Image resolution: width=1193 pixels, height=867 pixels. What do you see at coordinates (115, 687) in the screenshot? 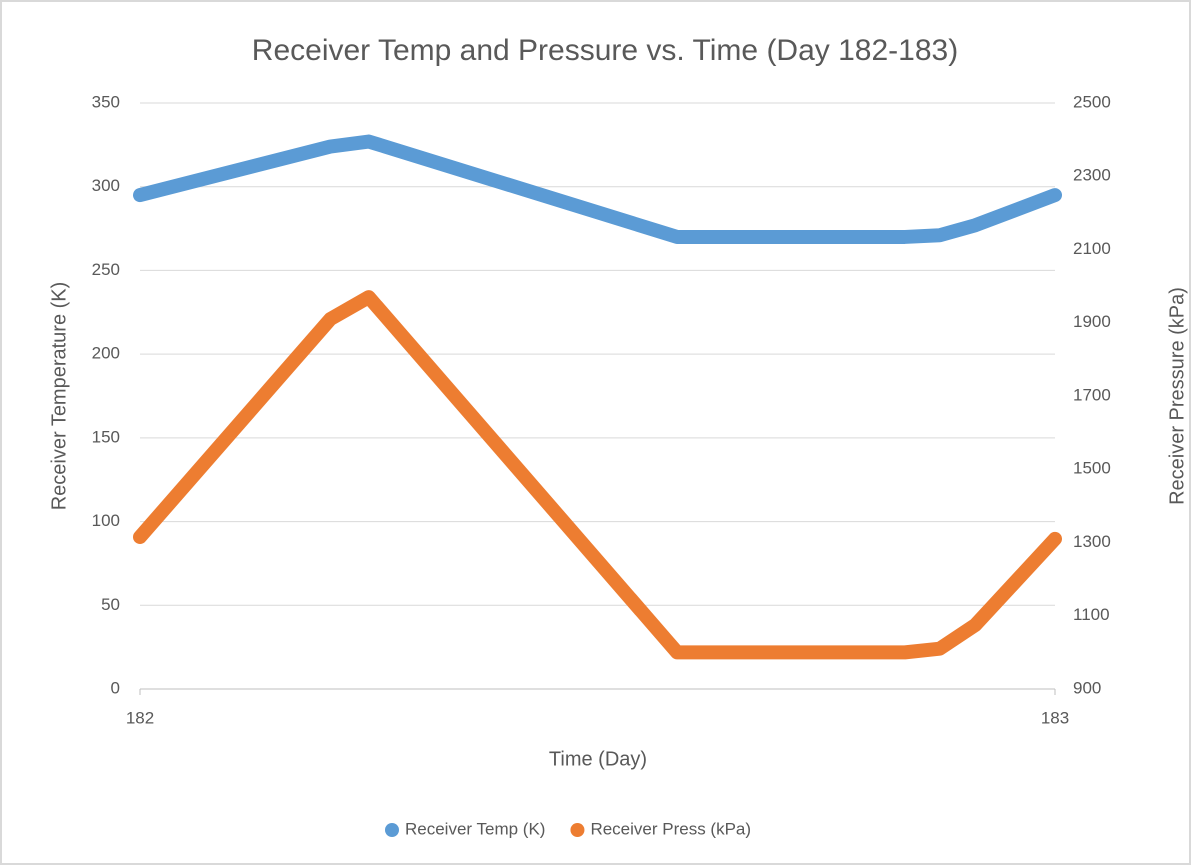
I see `y-tick-label: 0` at bounding box center [115, 687].